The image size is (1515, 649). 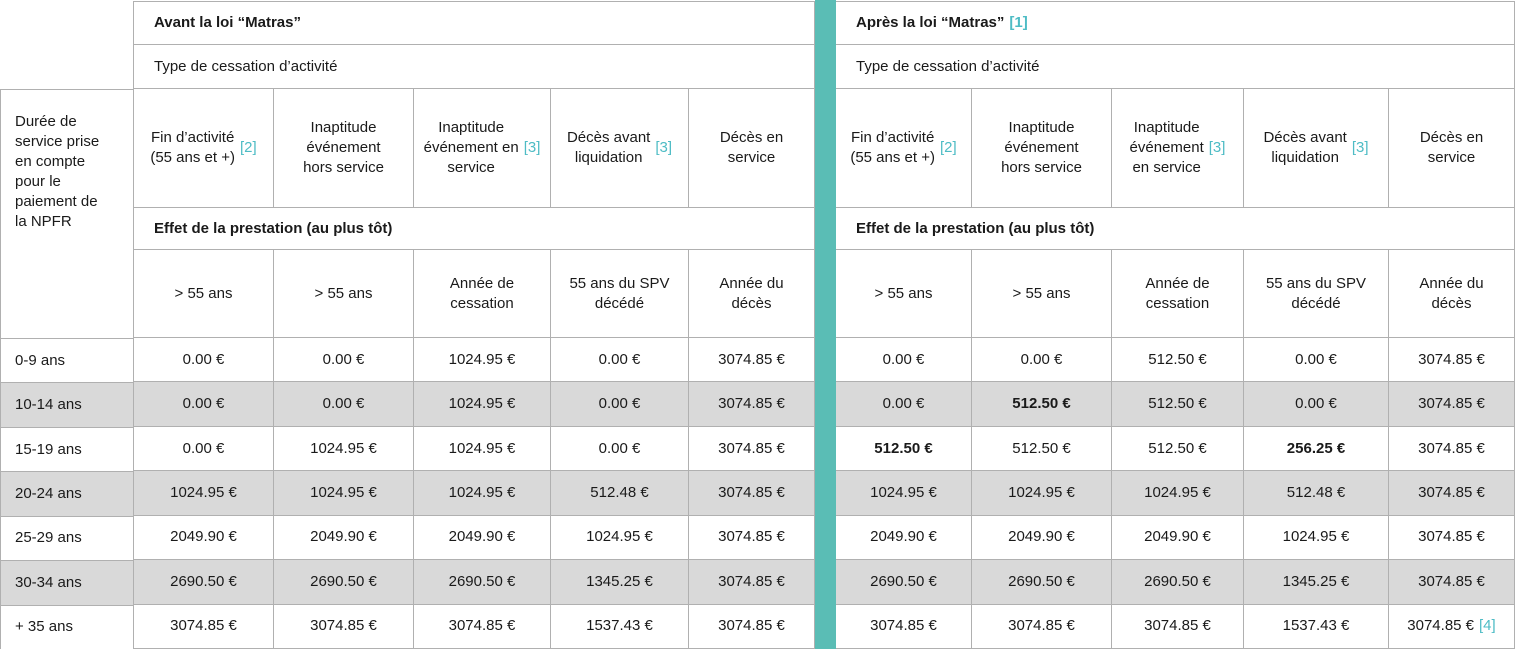 I want to click on column-header: Décès avant liquidation [3], so click(x=620, y=148).